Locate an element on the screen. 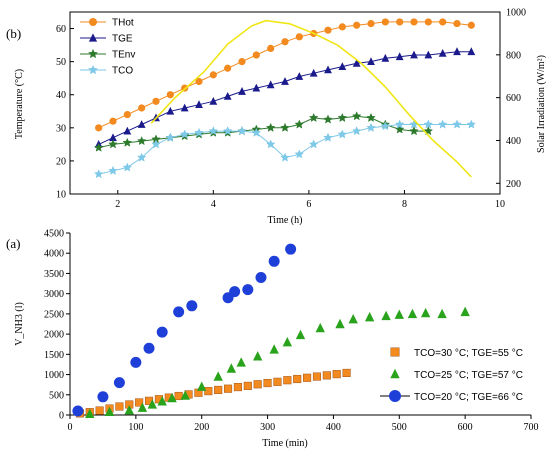 This screenshot has width=550, height=452. bottom-y-axis-label: V_NH3 (l) is located at coordinates (19, 324).